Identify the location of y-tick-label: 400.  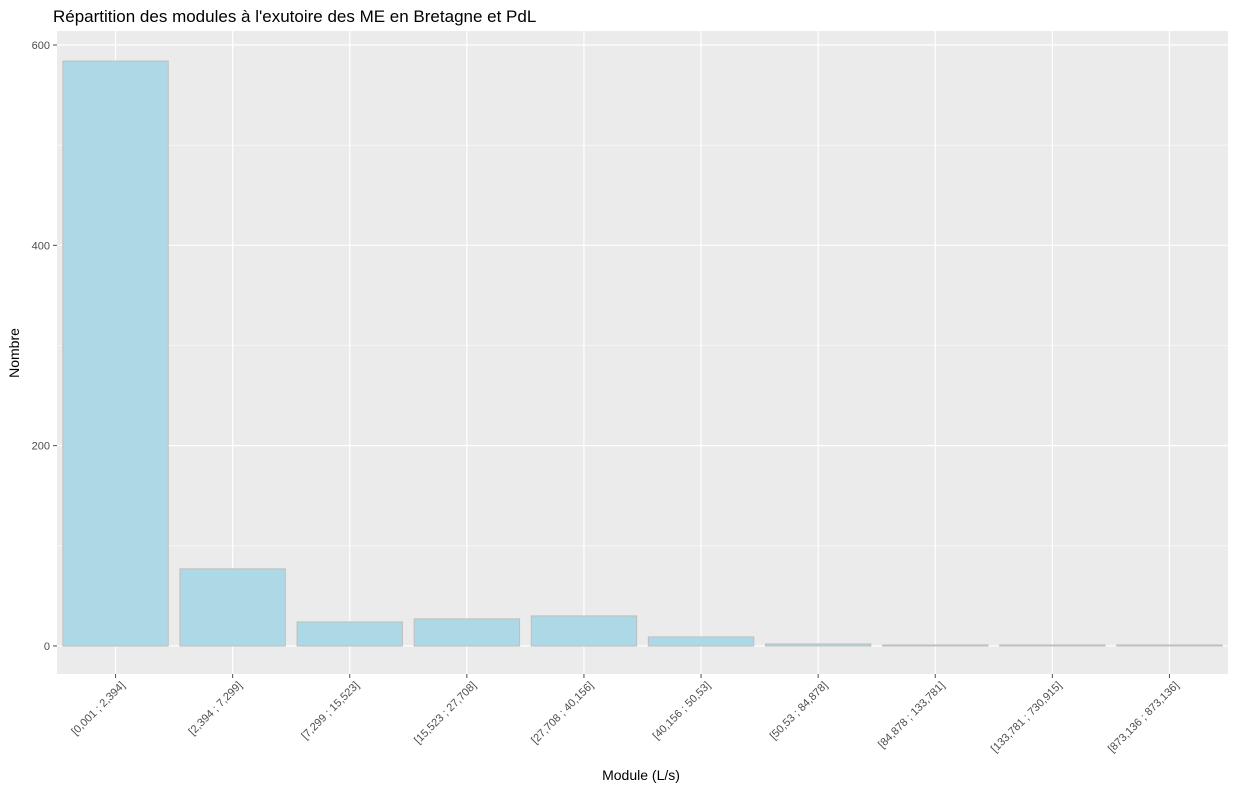
(41, 246).